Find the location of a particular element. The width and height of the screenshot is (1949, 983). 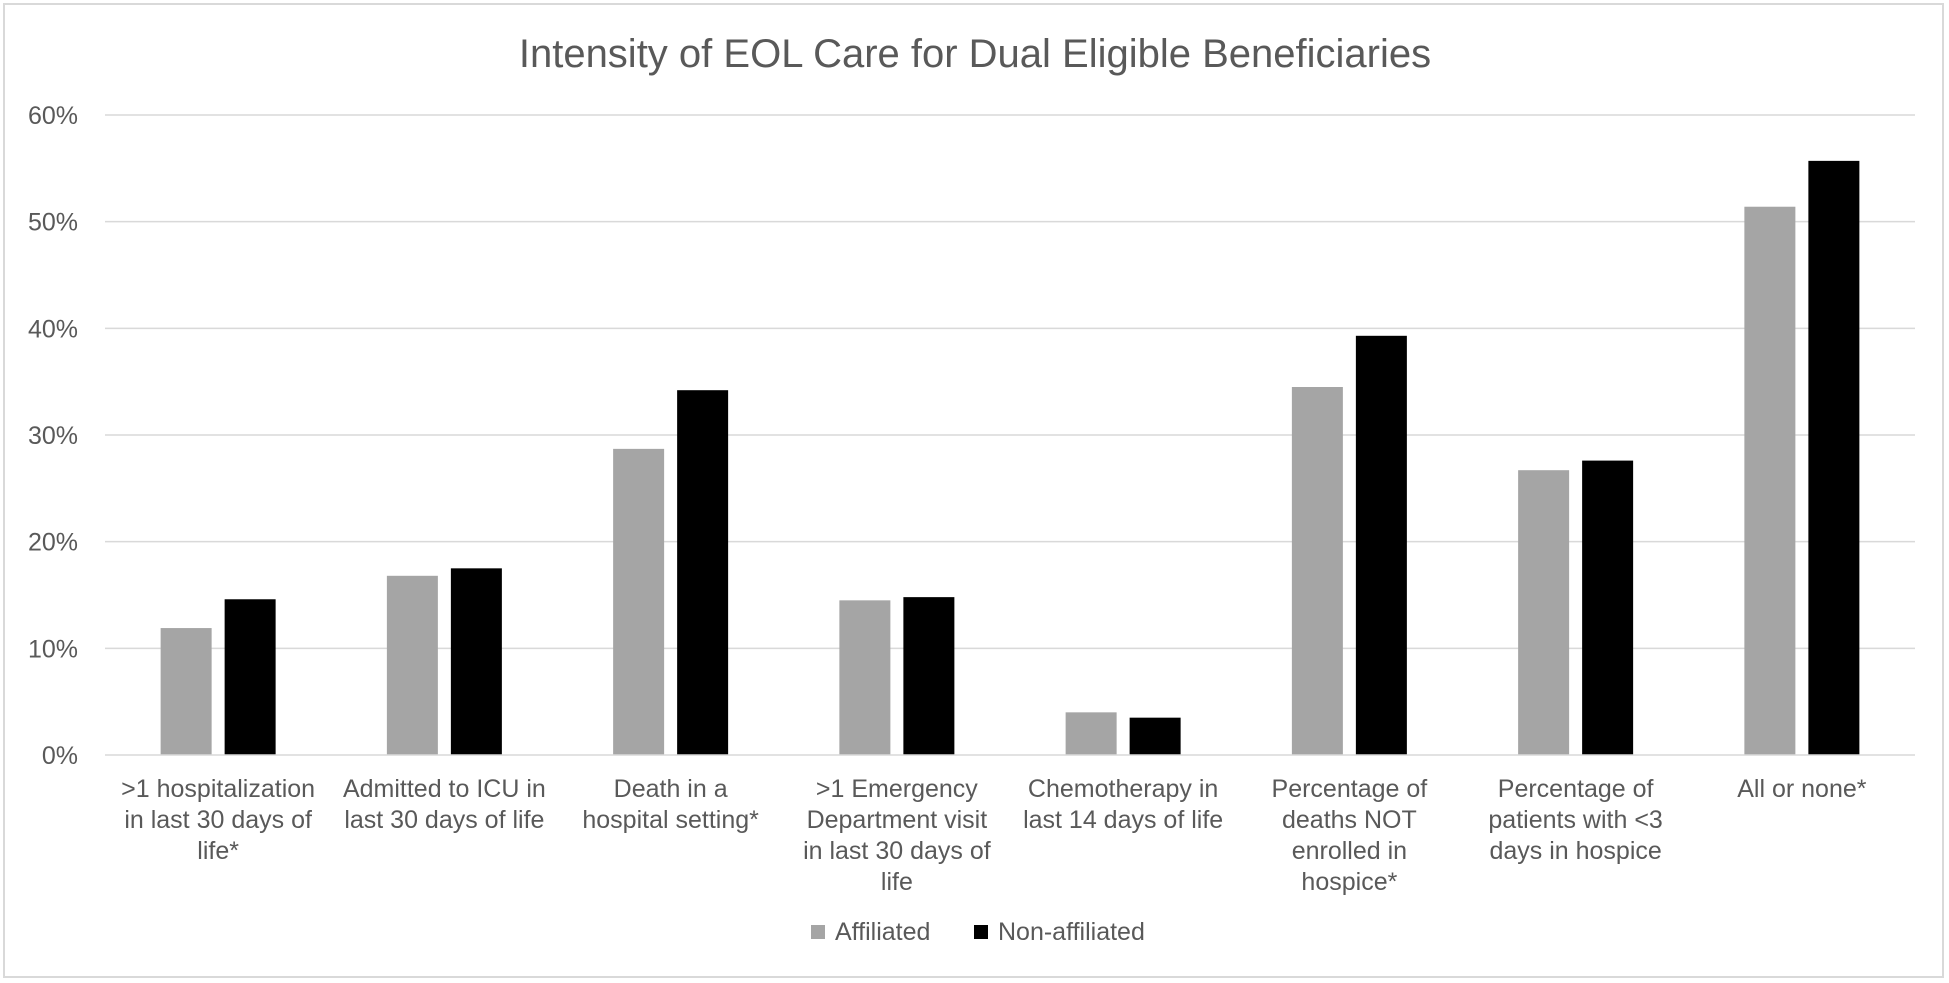

y-axis-tick-labels: 0% 10% 20% 30% 40% 50% 60% is located at coordinates (53, 436).